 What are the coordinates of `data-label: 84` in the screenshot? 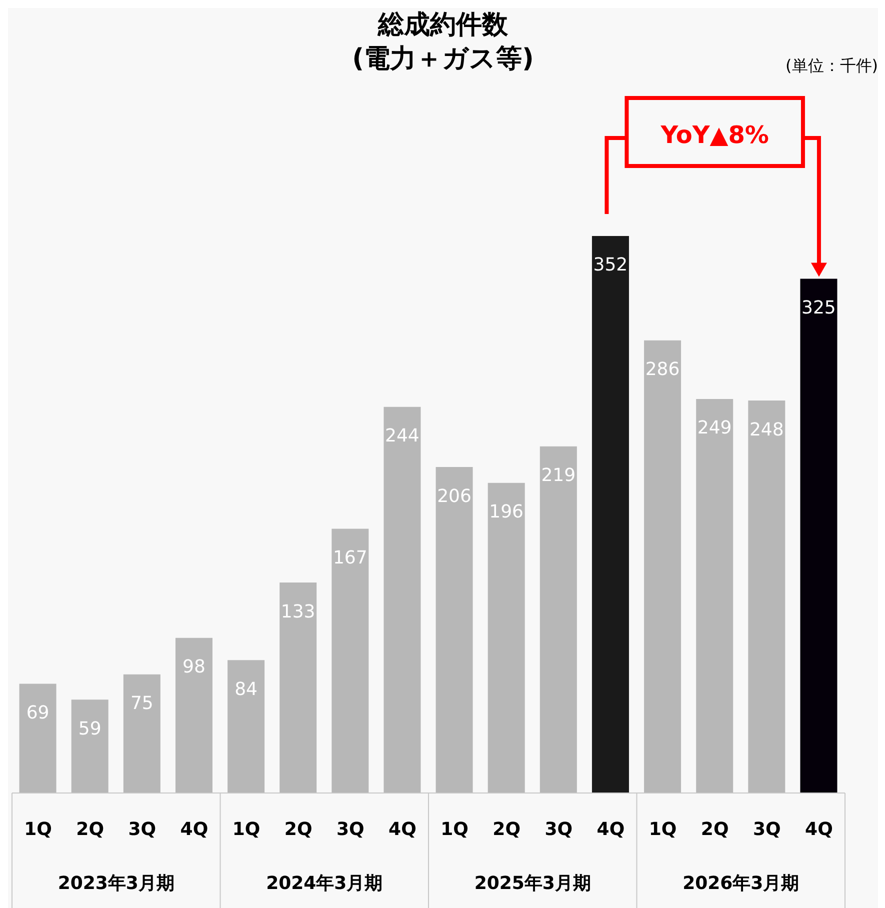 It's located at (246, 689).